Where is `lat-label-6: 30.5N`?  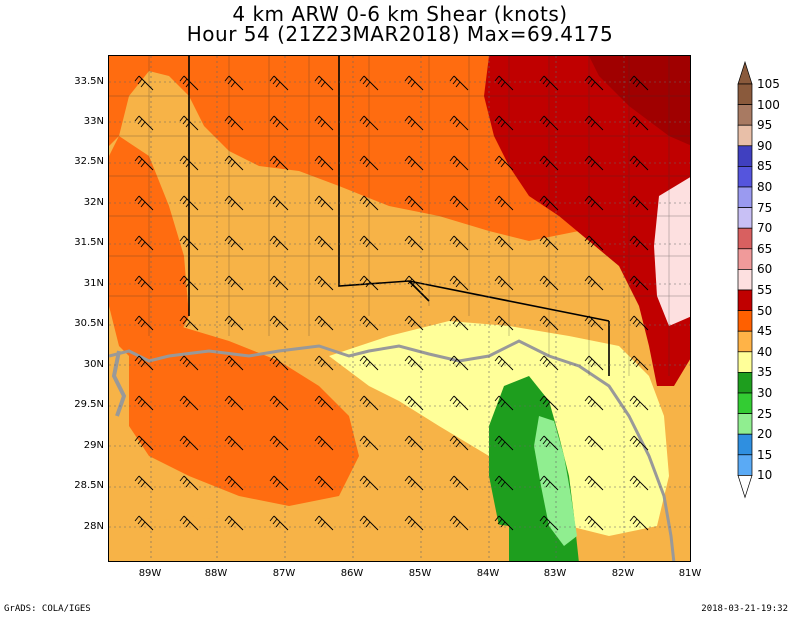 lat-label-6: 30.5N is located at coordinates (89, 323).